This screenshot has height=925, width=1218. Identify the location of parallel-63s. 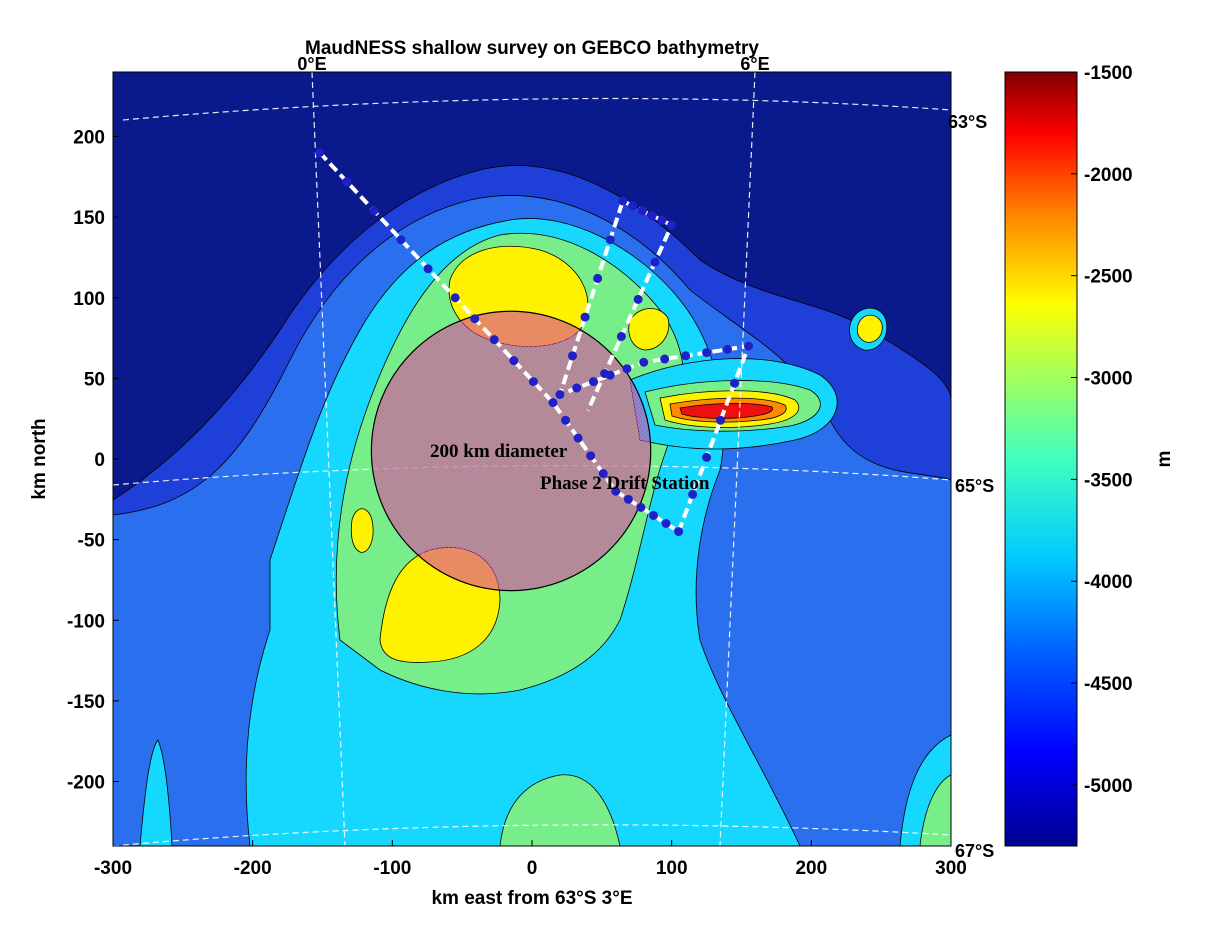
(536, 109).